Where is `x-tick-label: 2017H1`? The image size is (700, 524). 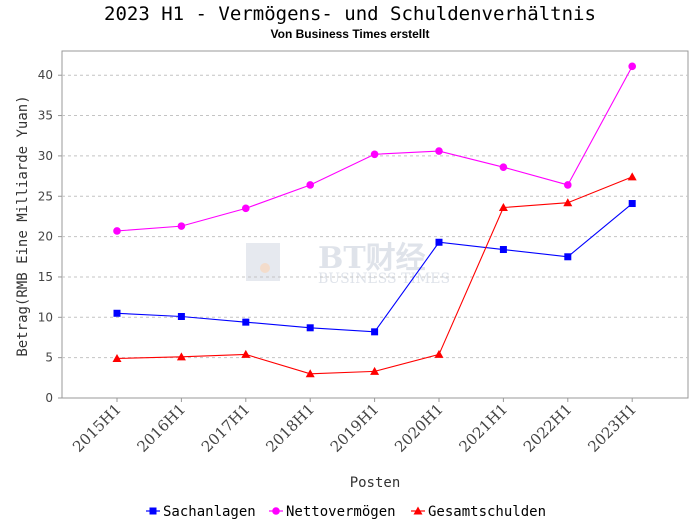
x-tick-label: 2017H1 is located at coordinates (226, 428).